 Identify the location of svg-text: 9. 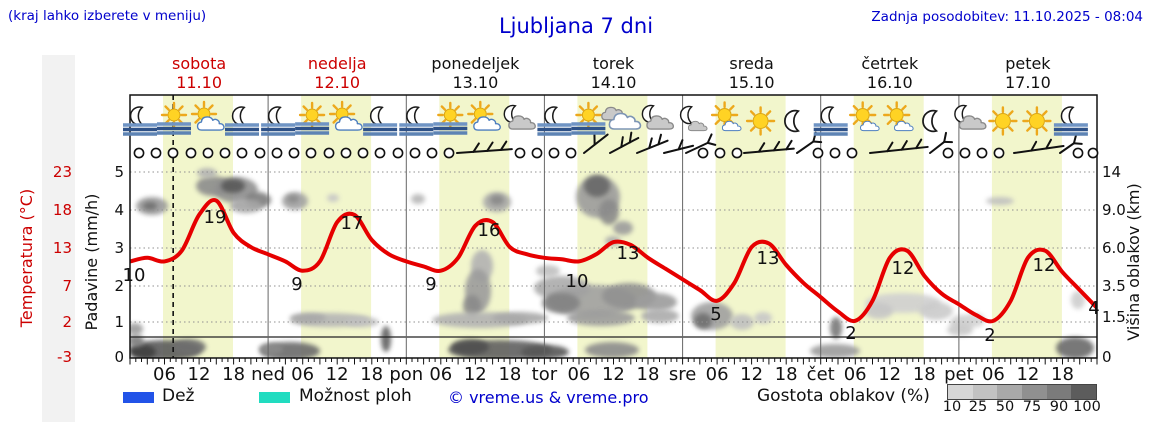
(430, 284).